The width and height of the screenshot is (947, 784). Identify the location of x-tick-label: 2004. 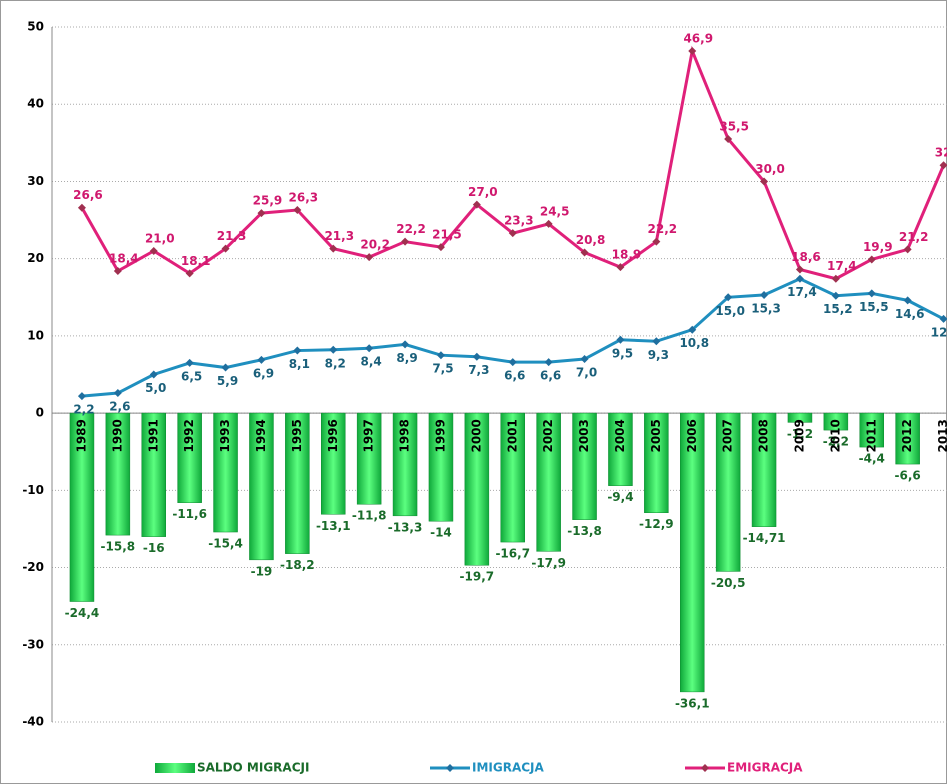
(620, 435).